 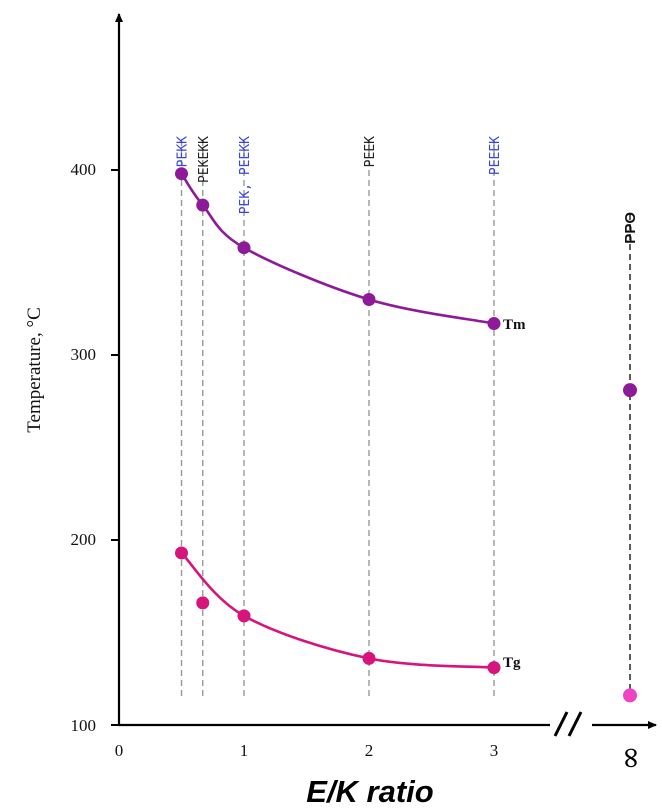 I want to click on polymer-label: PEKEKK, so click(x=204, y=159).